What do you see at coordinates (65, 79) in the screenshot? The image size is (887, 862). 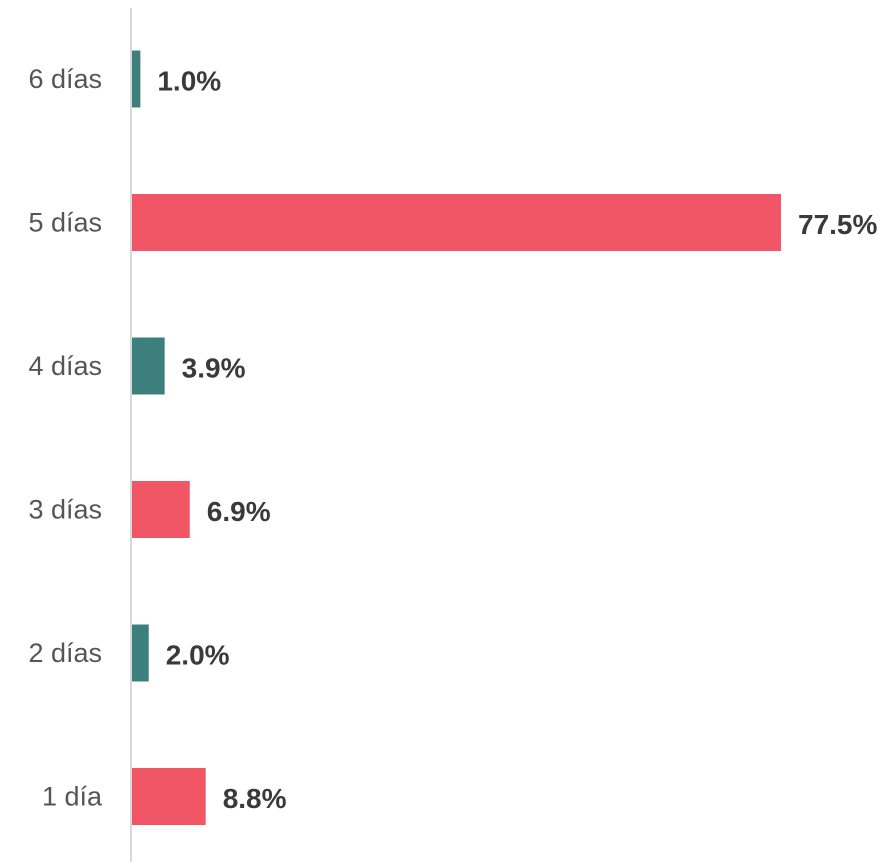 I see `category-label: 6 días` at bounding box center [65, 79].